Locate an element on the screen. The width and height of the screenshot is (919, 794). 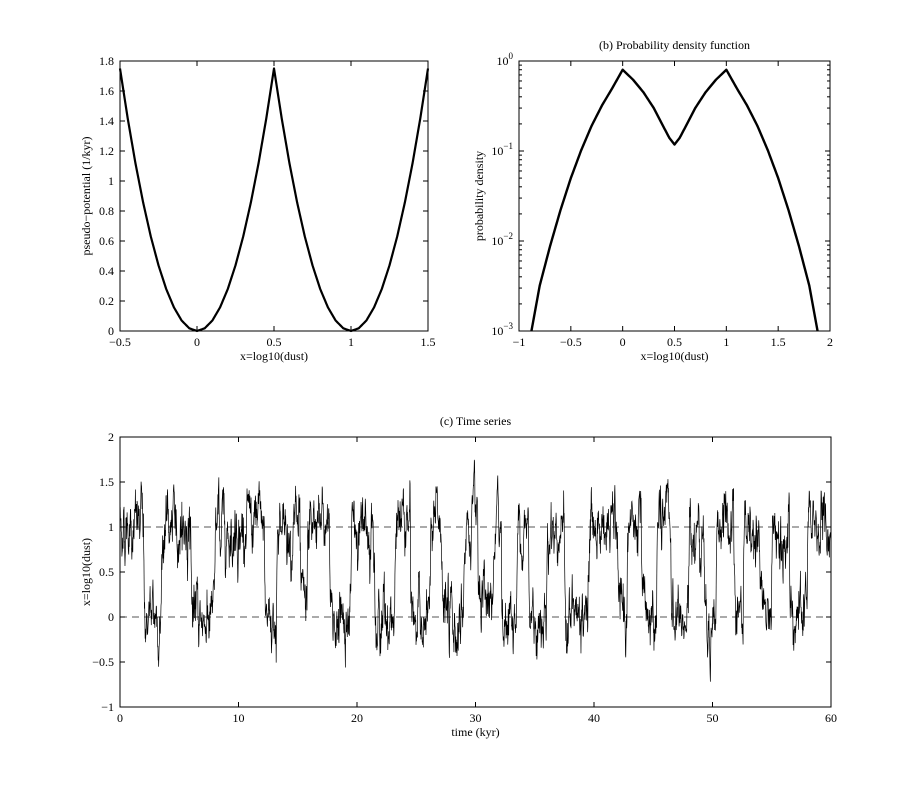
panel-a-y-axis-label: pseudo−potential (1/kyr) is located at coordinates (86, 195).